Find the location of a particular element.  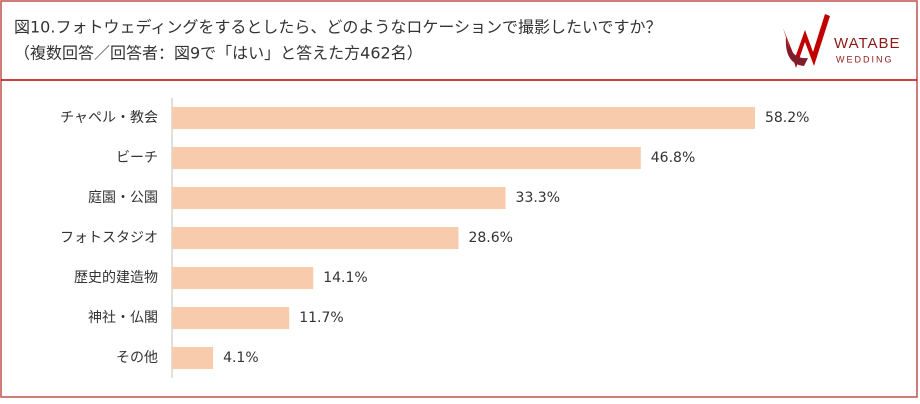

value-label: 33.3% is located at coordinates (538, 198).